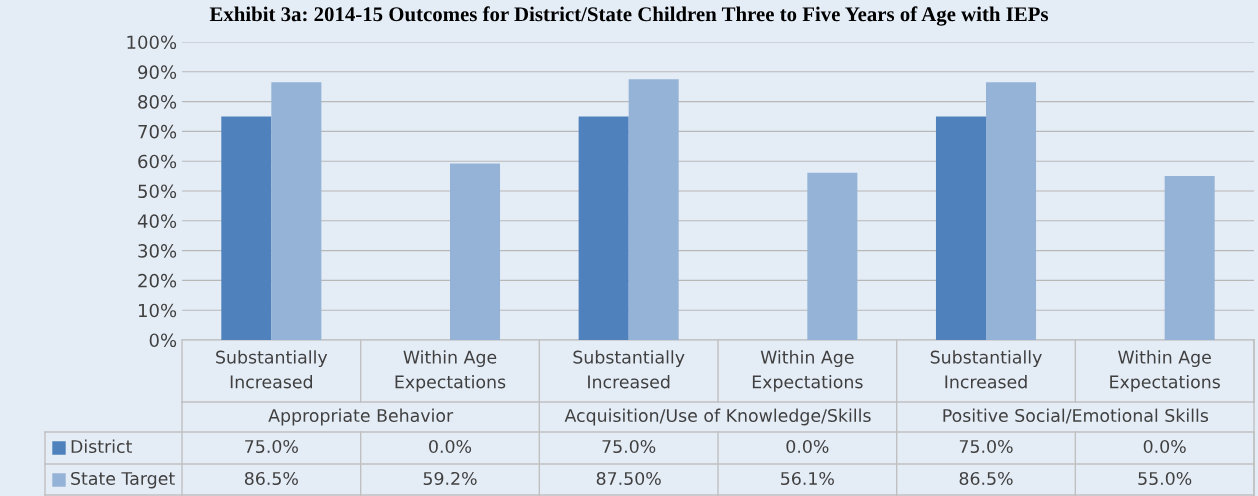 This screenshot has height=496, width=1258. Describe the element at coordinates (450, 478) in the screenshot. I see `data-label: 59.2%` at that location.